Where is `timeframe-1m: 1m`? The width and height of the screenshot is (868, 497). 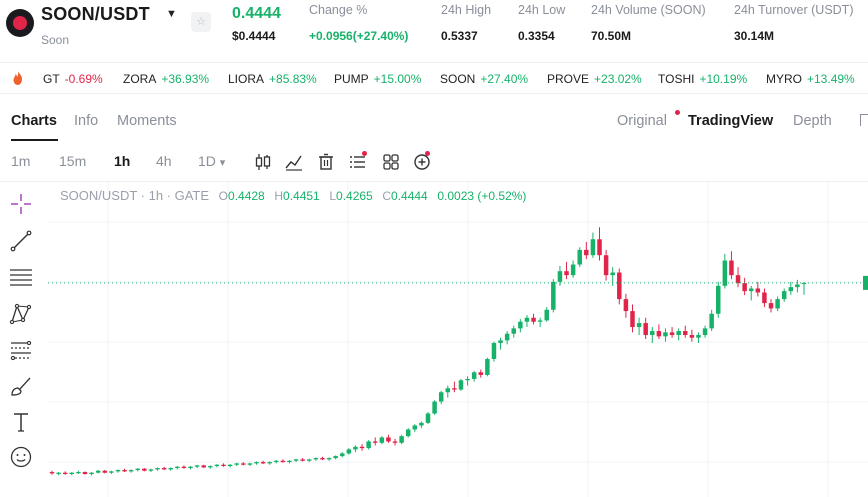 timeframe-1m: 1m is located at coordinates (21, 161).